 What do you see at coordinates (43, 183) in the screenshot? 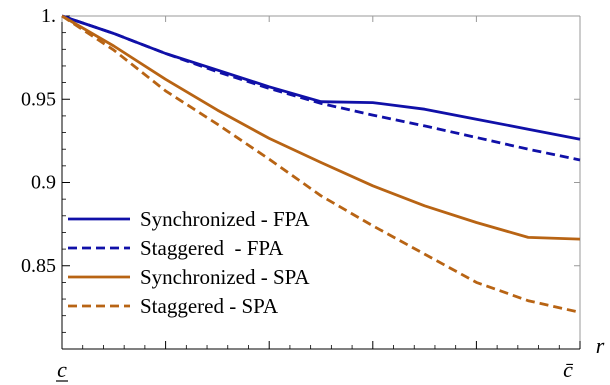
I see `y-tick-label: 0.9` at bounding box center [43, 183].